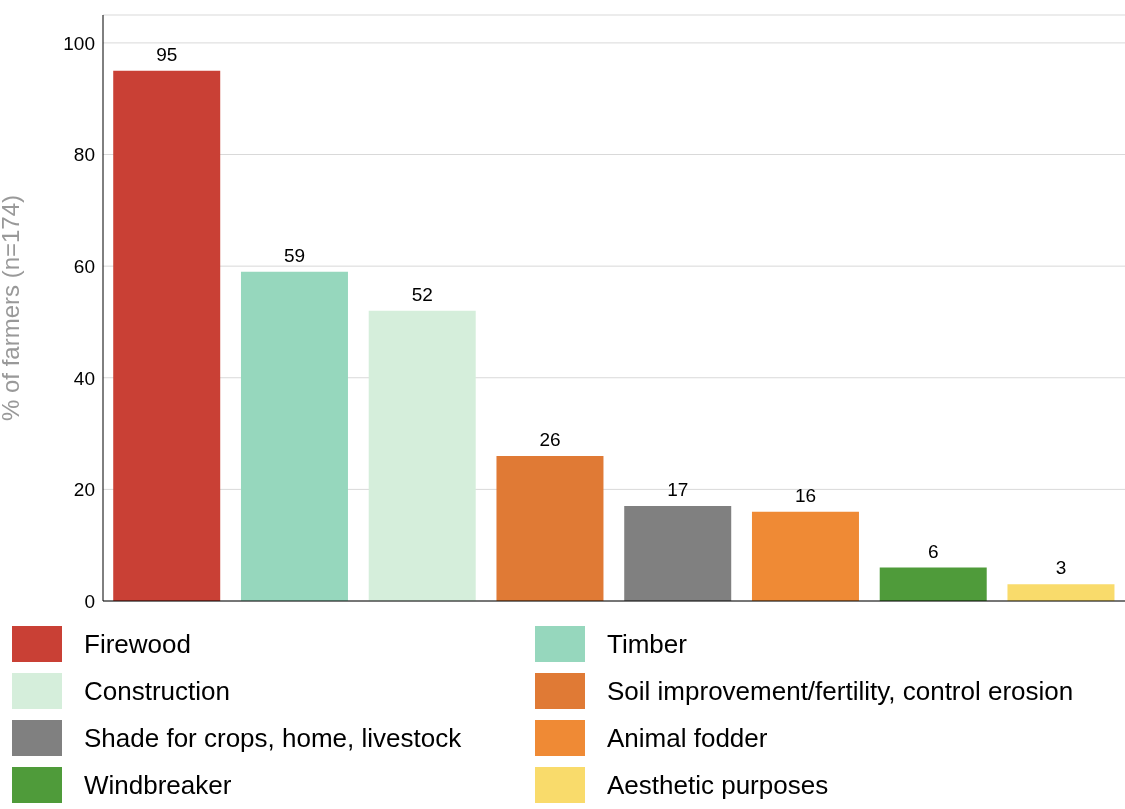 This screenshot has height=809, width=1125. Describe the element at coordinates (158, 785) in the screenshot. I see `legend-label: Windbreaker` at that location.